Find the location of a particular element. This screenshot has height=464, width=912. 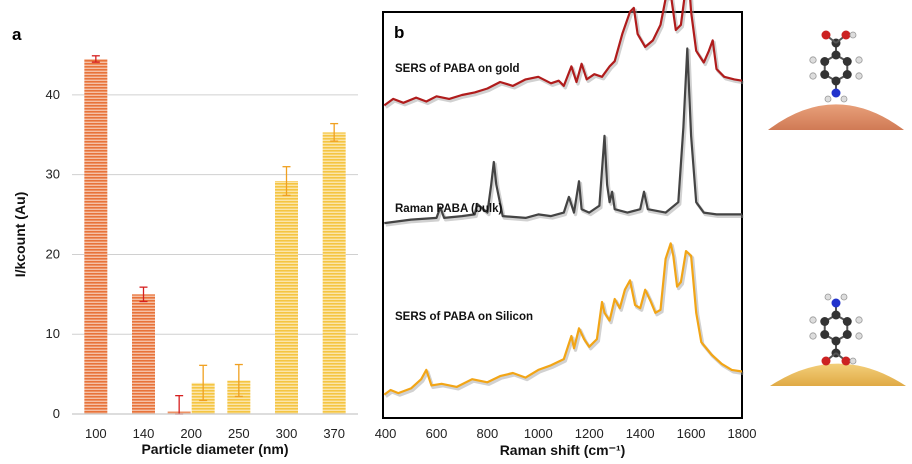

y-tick-label: 20 is located at coordinates (53, 253).